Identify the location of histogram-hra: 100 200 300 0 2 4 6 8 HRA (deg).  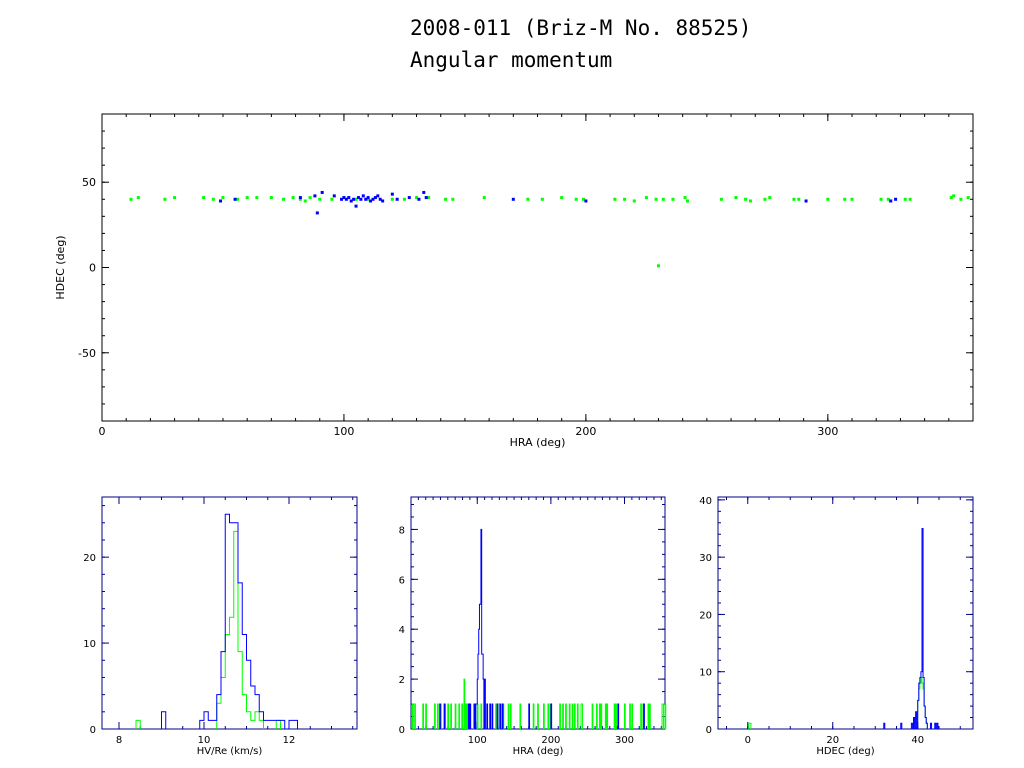
(533, 626).